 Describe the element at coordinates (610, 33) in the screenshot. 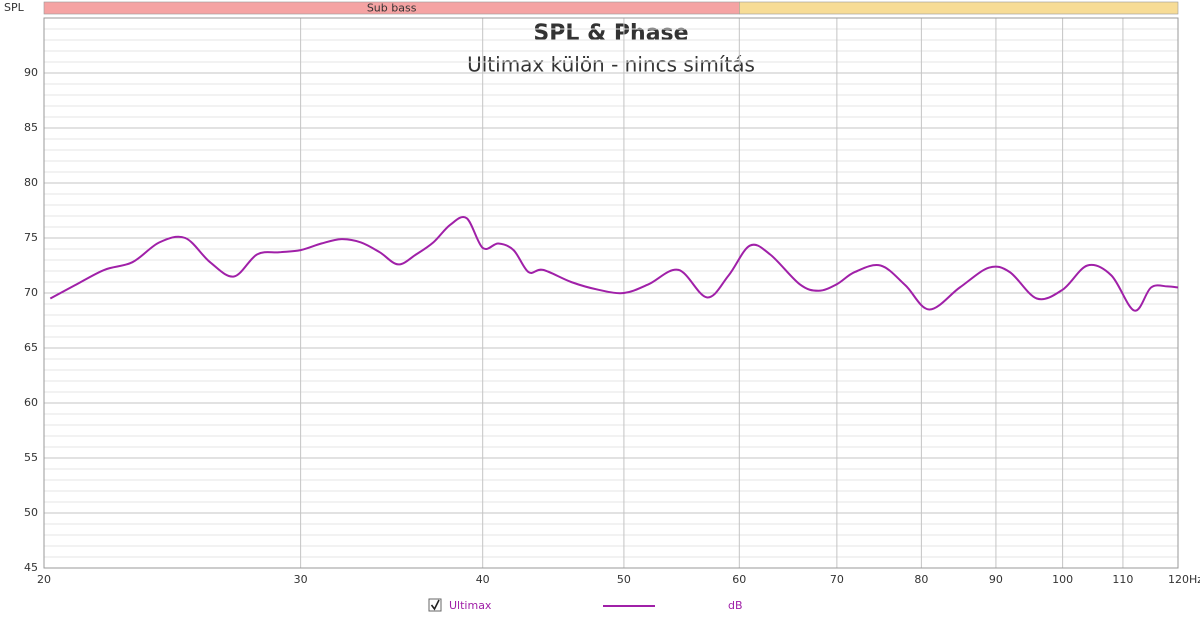

I see `chart-title: SPL & Phase` at that location.